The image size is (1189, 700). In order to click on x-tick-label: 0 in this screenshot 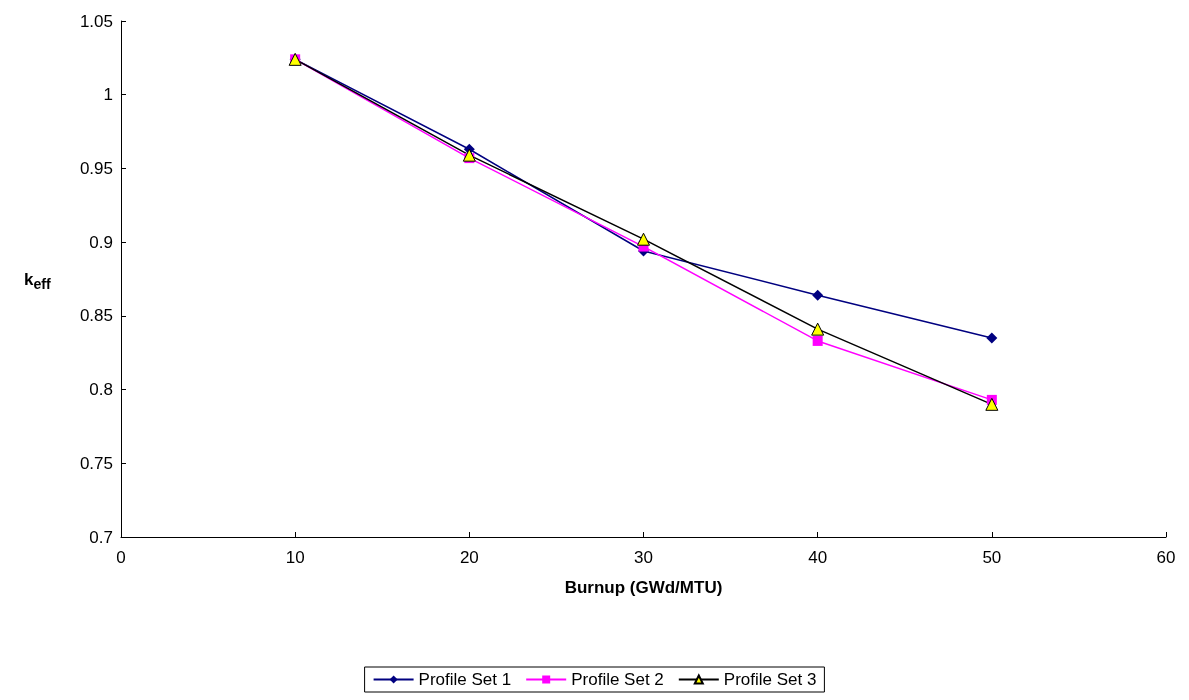, I will do `click(121, 557)`.